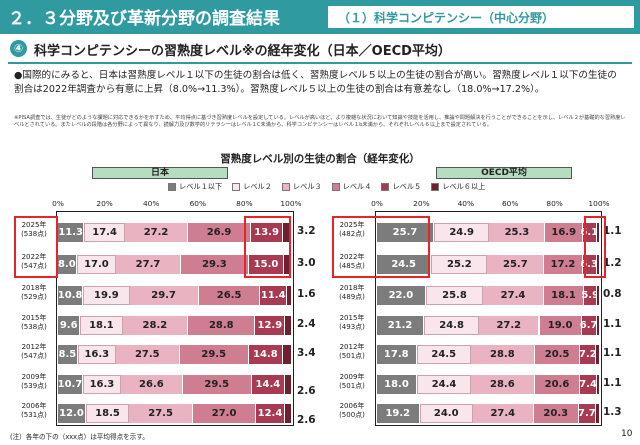  What do you see at coordinates (357, 186) in the screenshot?
I see `legend-label: レベル４` at bounding box center [357, 186].